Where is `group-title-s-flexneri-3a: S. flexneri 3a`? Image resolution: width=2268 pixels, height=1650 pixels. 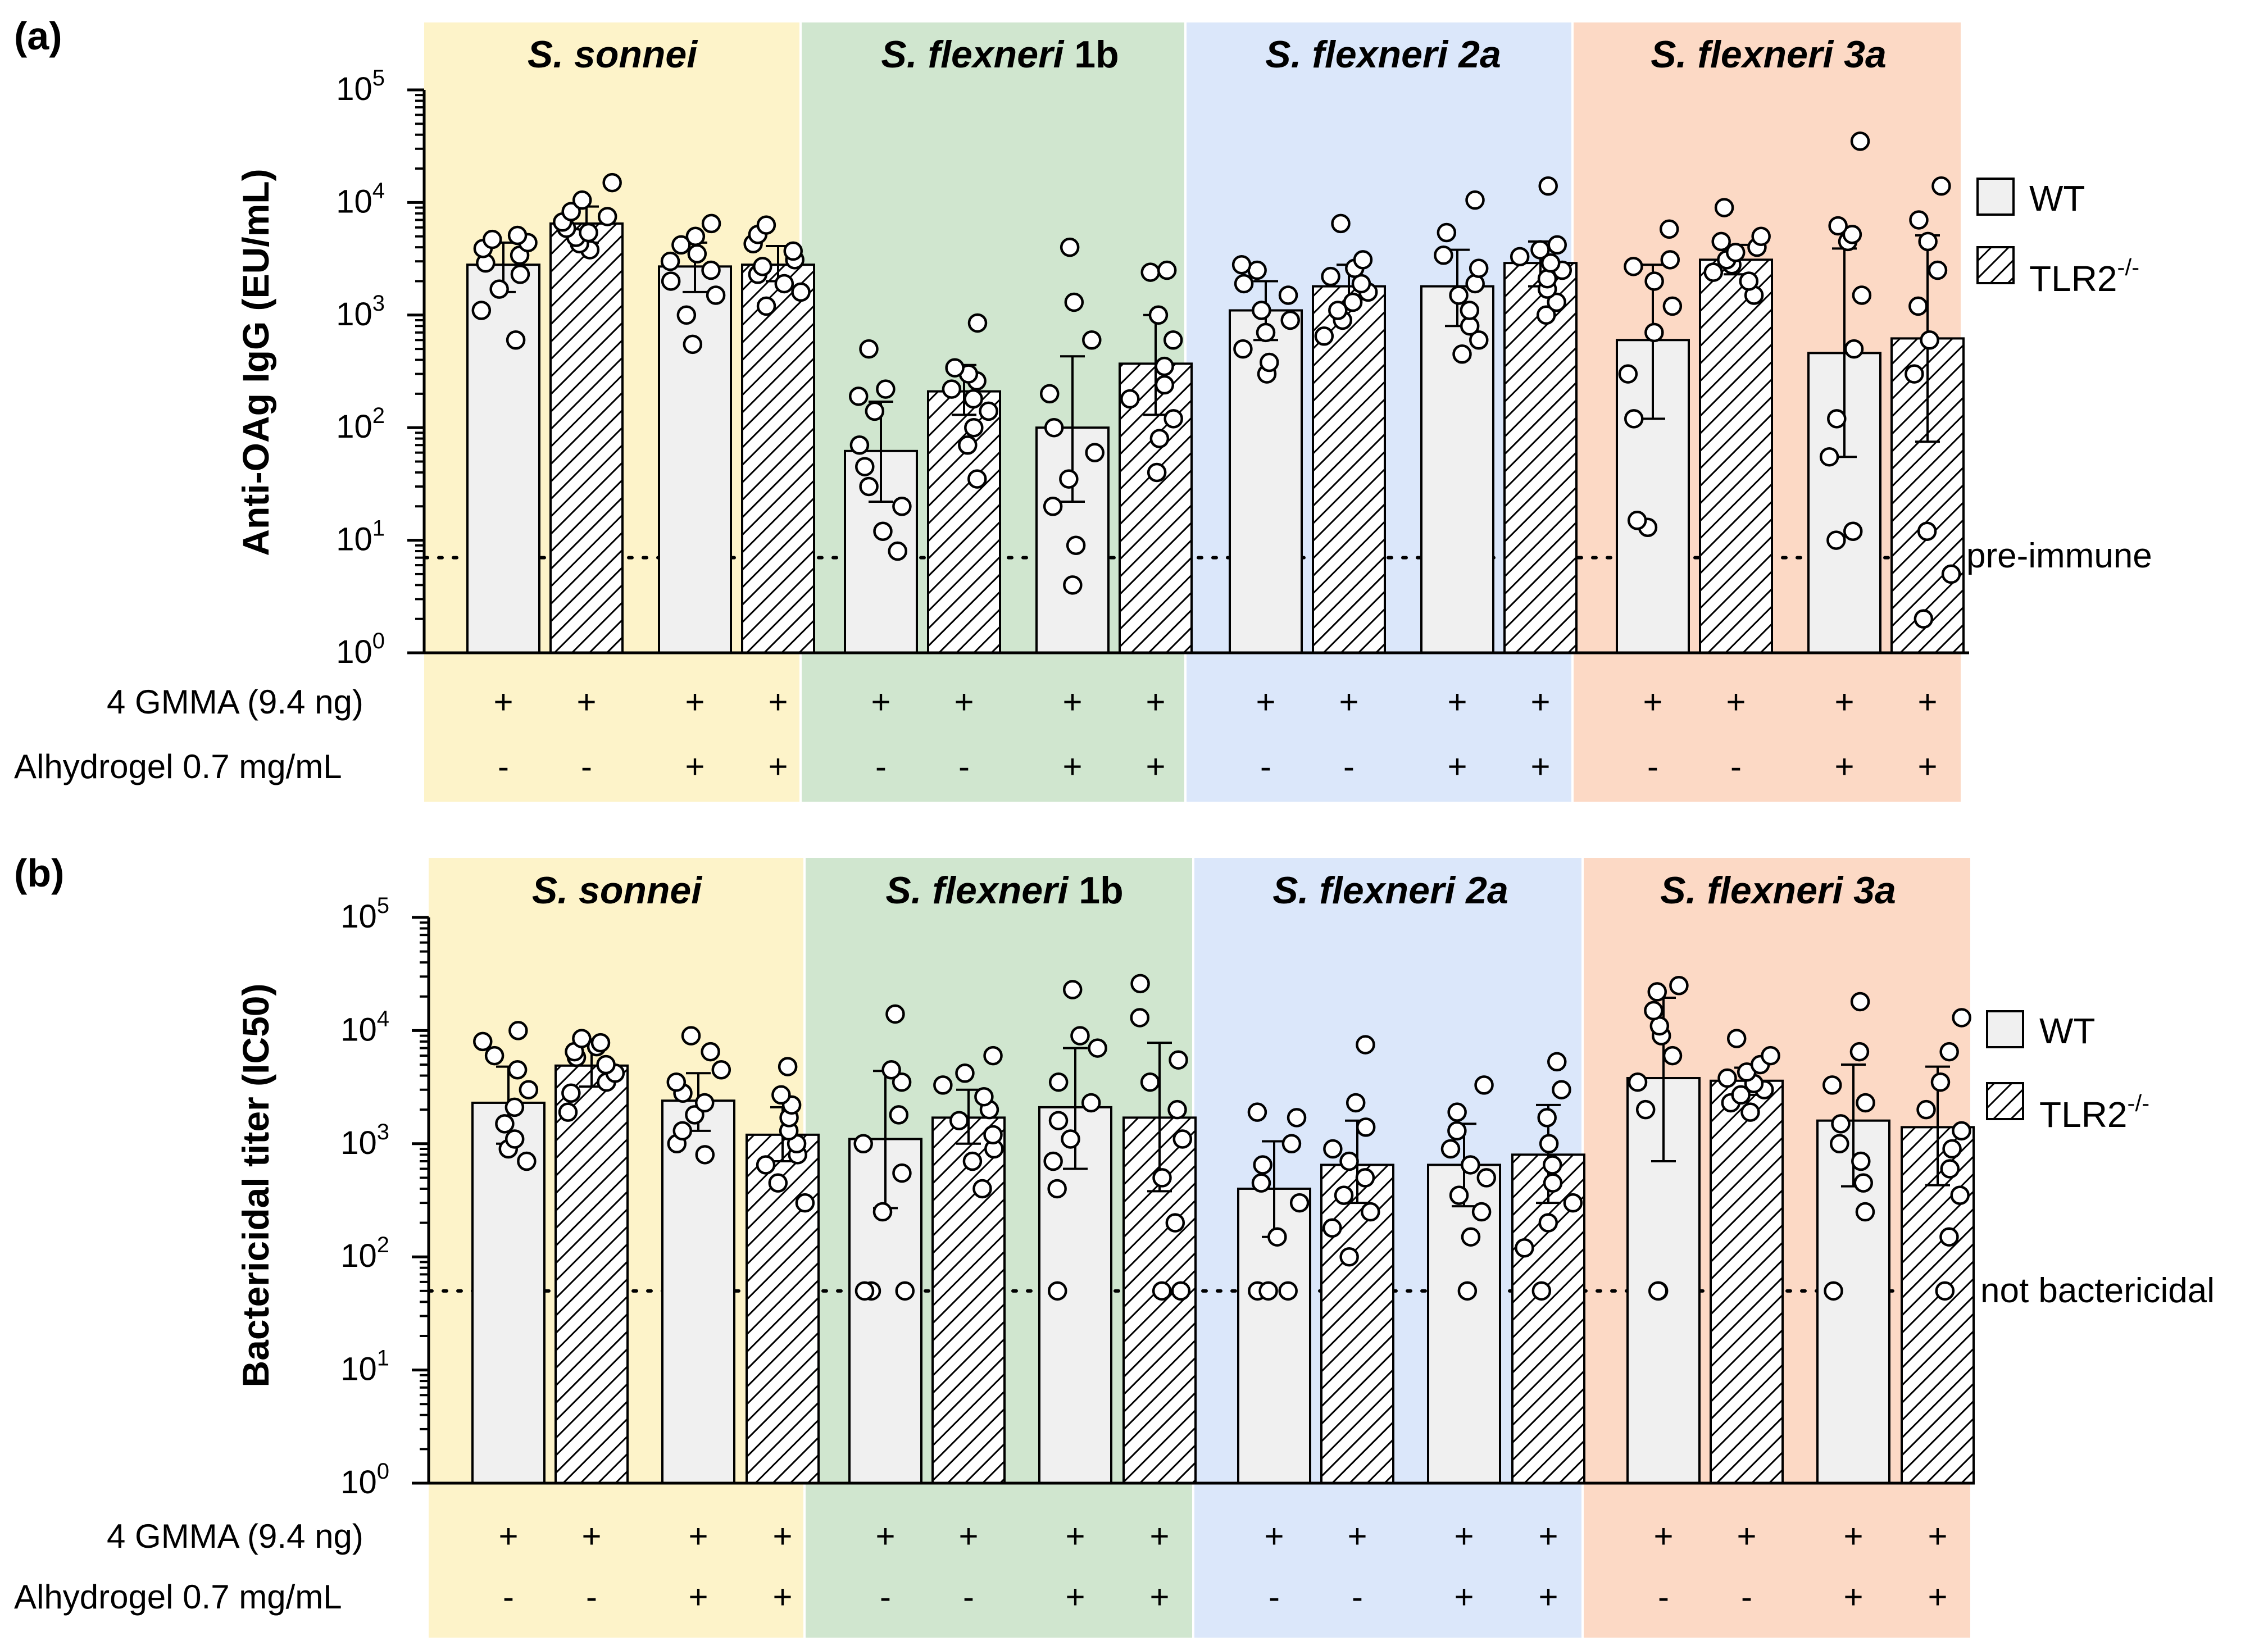
group-title-s-flexneri-3a: S. flexneri 3a is located at coordinates (1778, 890).